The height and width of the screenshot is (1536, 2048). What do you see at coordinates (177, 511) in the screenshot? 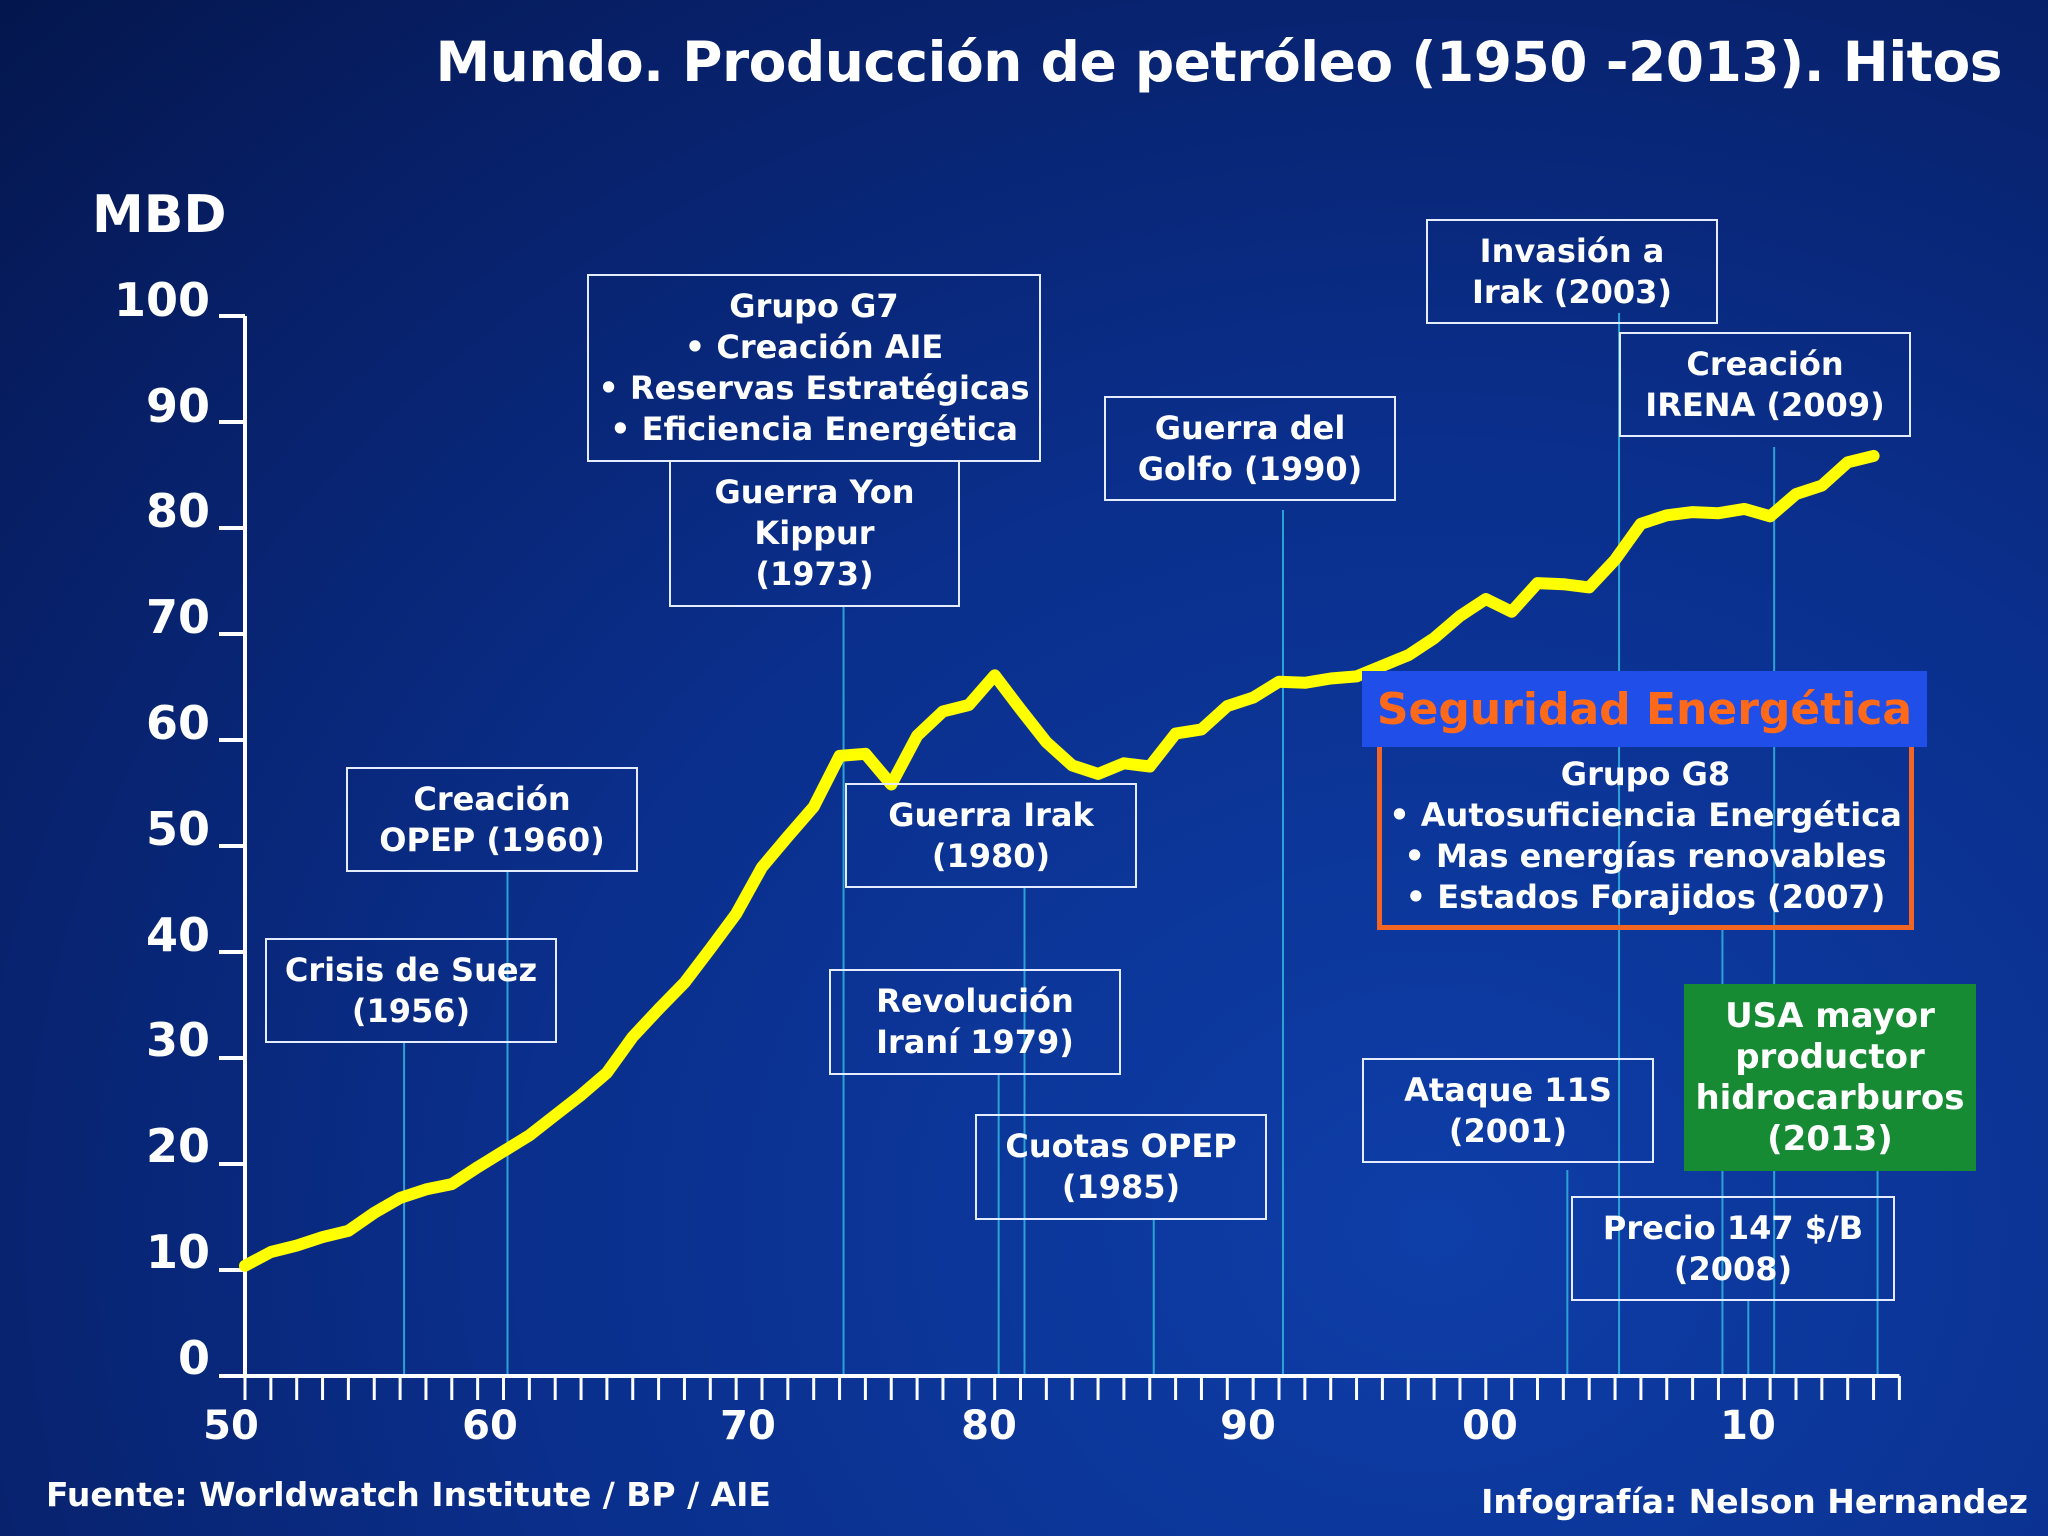
I see `y-tick-label: 80` at bounding box center [177, 511].